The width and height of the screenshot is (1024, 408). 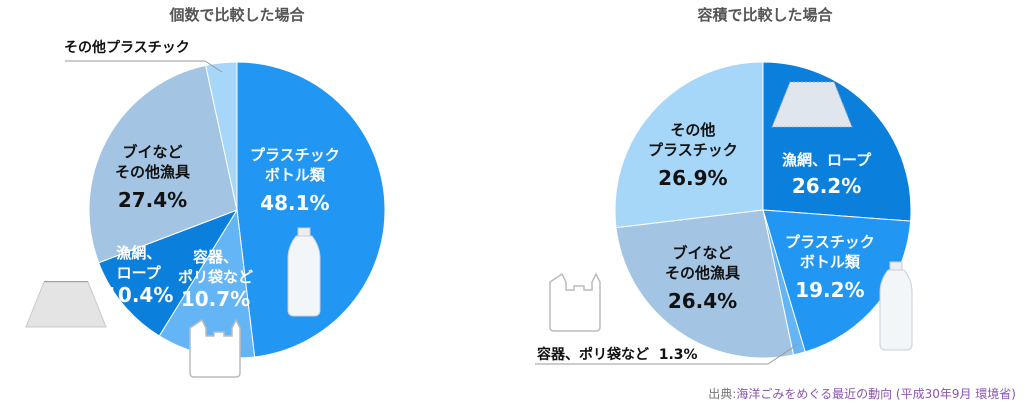 I want to click on source-citation: 出典:海洋ごみをめぐる最近の動向 (平成30年9月 環境省), so click(x=862, y=393).